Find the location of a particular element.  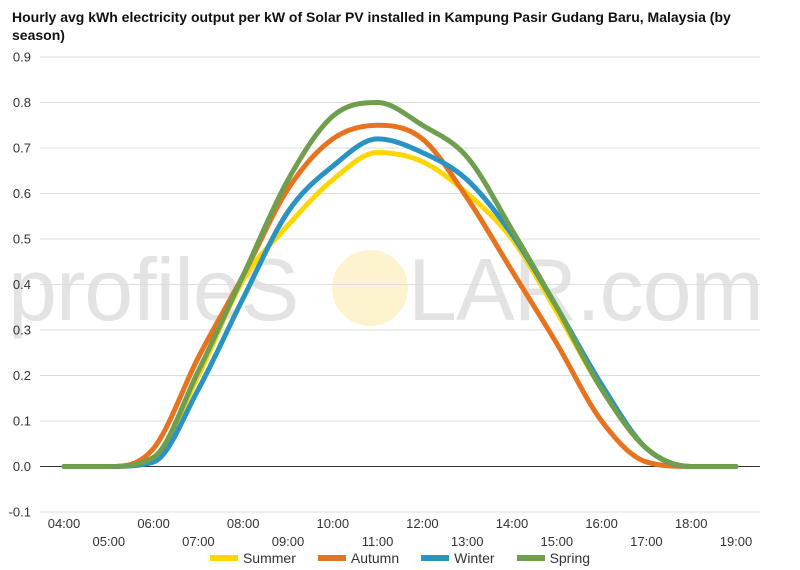

x-tick-label: 08:00 is located at coordinates (243, 523).